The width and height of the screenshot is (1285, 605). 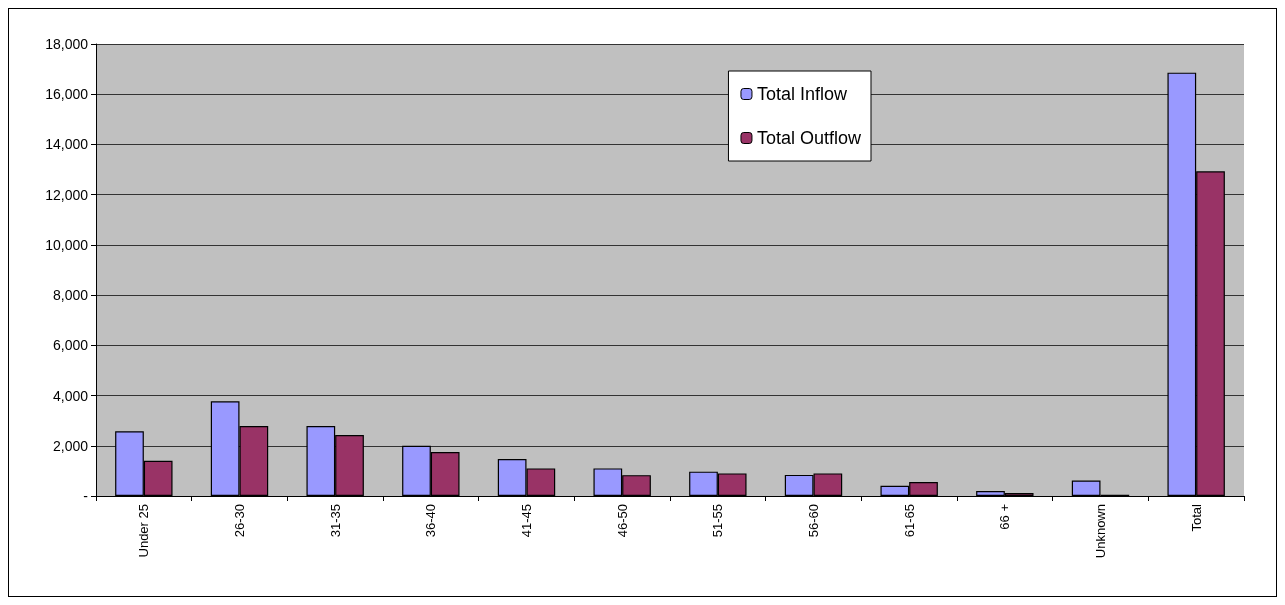 What do you see at coordinates (67, 144) in the screenshot?
I see `y-tick-label: 14,000` at bounding box center [67, 144].